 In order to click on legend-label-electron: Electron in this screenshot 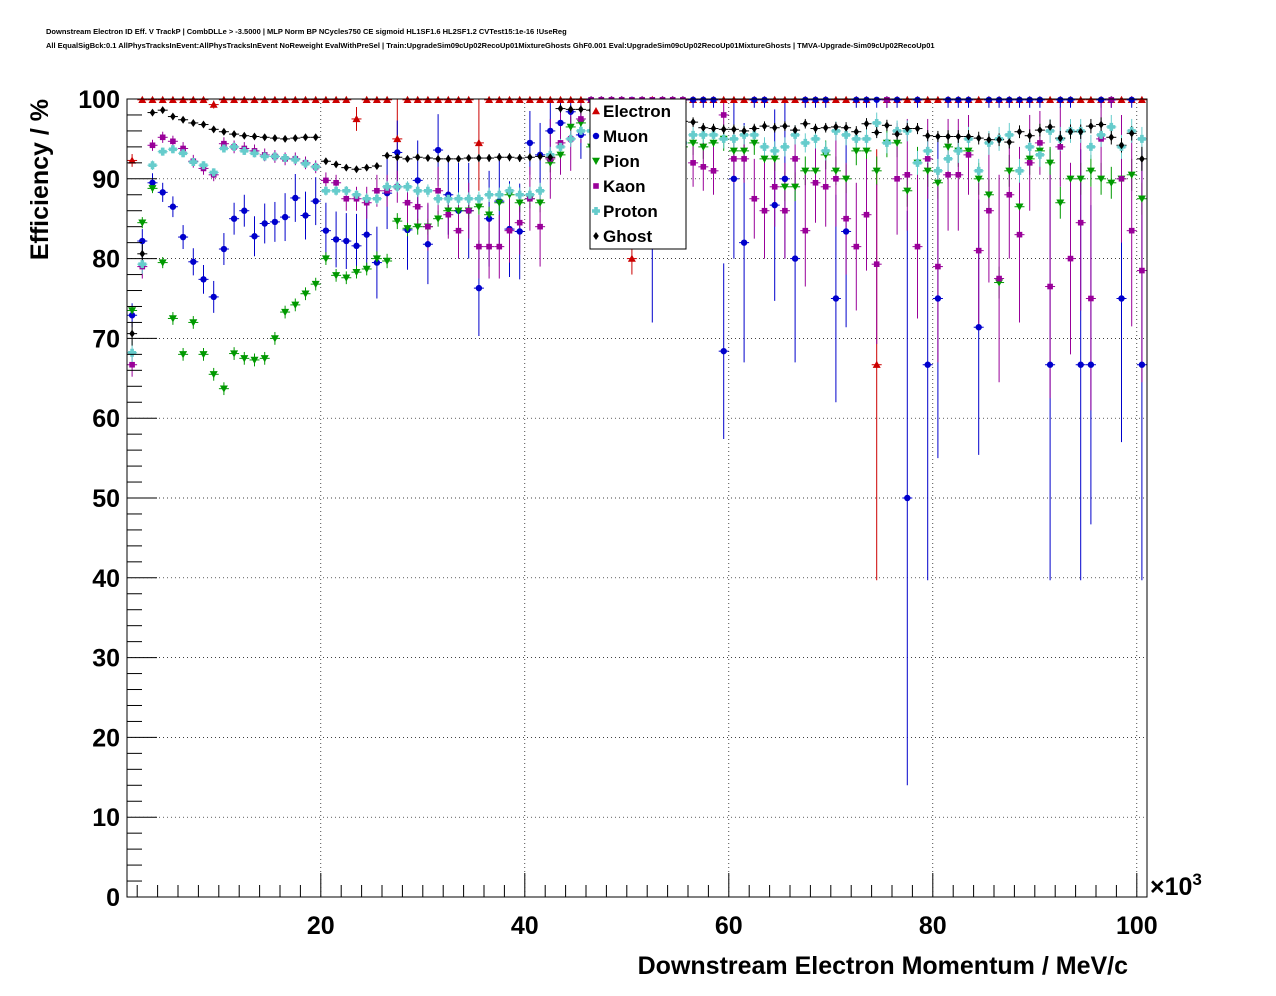, I will do `click(637, 111)`.